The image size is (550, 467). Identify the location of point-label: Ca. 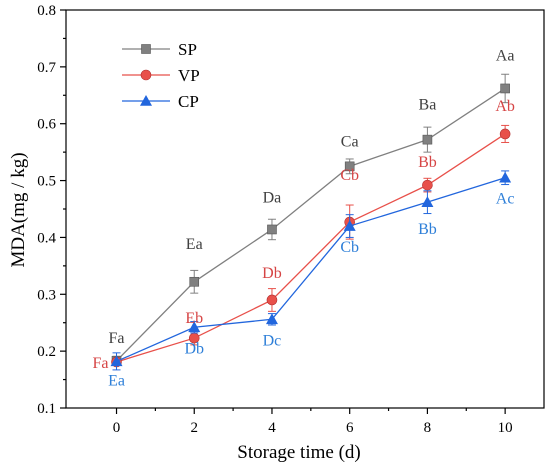
(350, 141).